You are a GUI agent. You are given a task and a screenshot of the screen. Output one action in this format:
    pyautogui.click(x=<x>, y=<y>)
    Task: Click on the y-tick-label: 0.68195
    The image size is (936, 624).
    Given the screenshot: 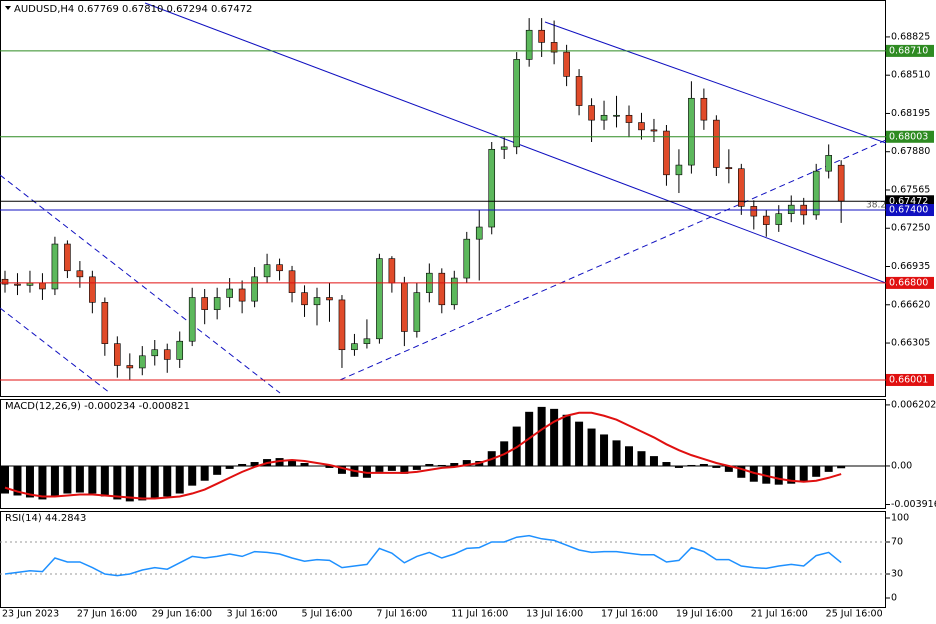 What is the action you would take?
    pyautogui.click(x=910, y=113)
    